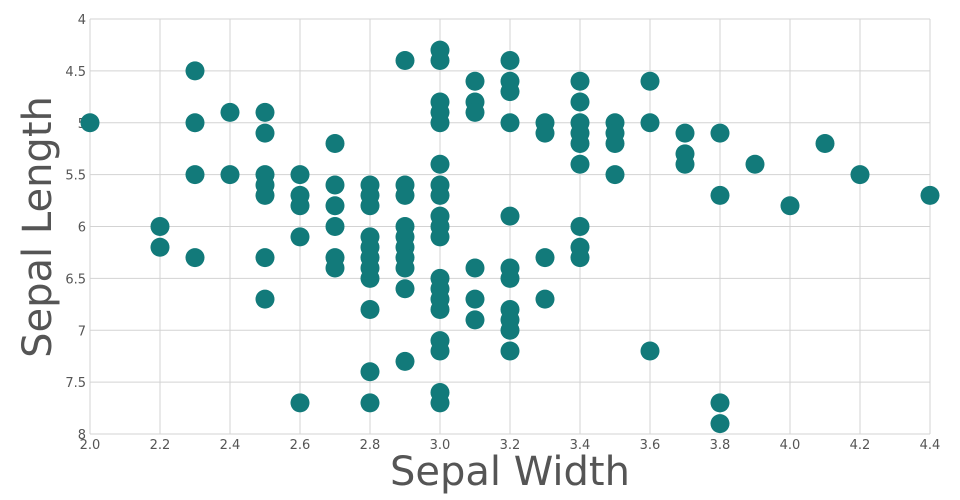 This screenshot has height=500, width=960. I want to click on y-tick-label: 7.5, so click(75, 383).